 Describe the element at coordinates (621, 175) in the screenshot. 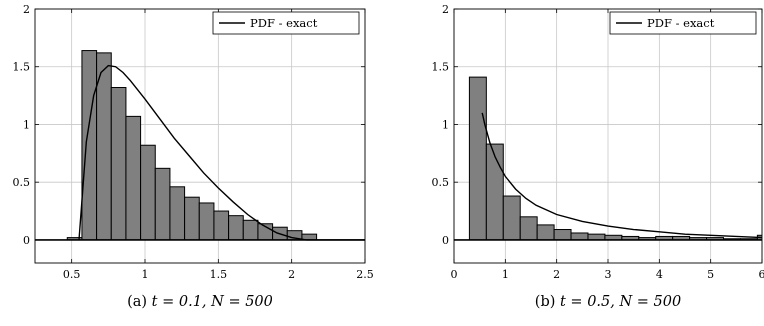

I see `pdf-exact-line` at that location.